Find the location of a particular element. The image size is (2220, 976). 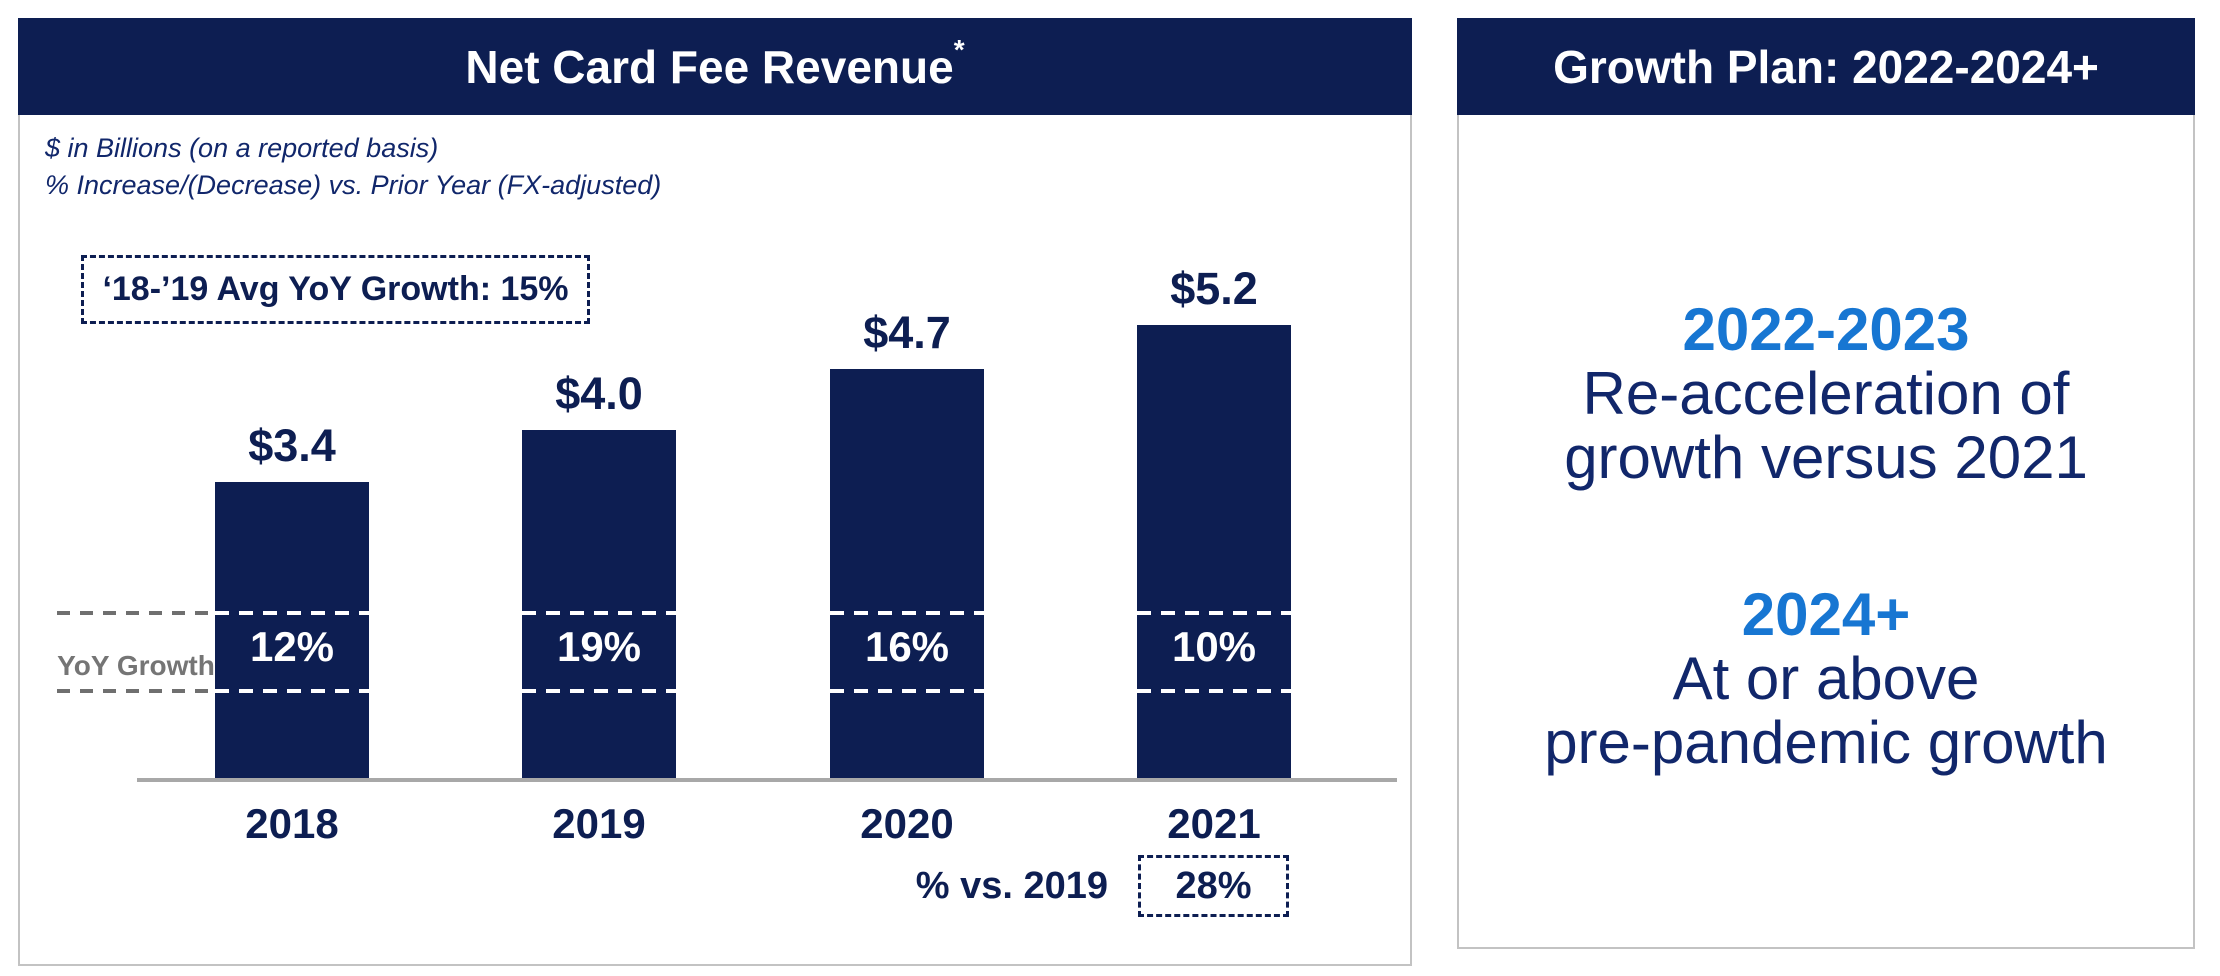

growth-plan-heading-2: 2024+ is located at coordinates (1826, 614).